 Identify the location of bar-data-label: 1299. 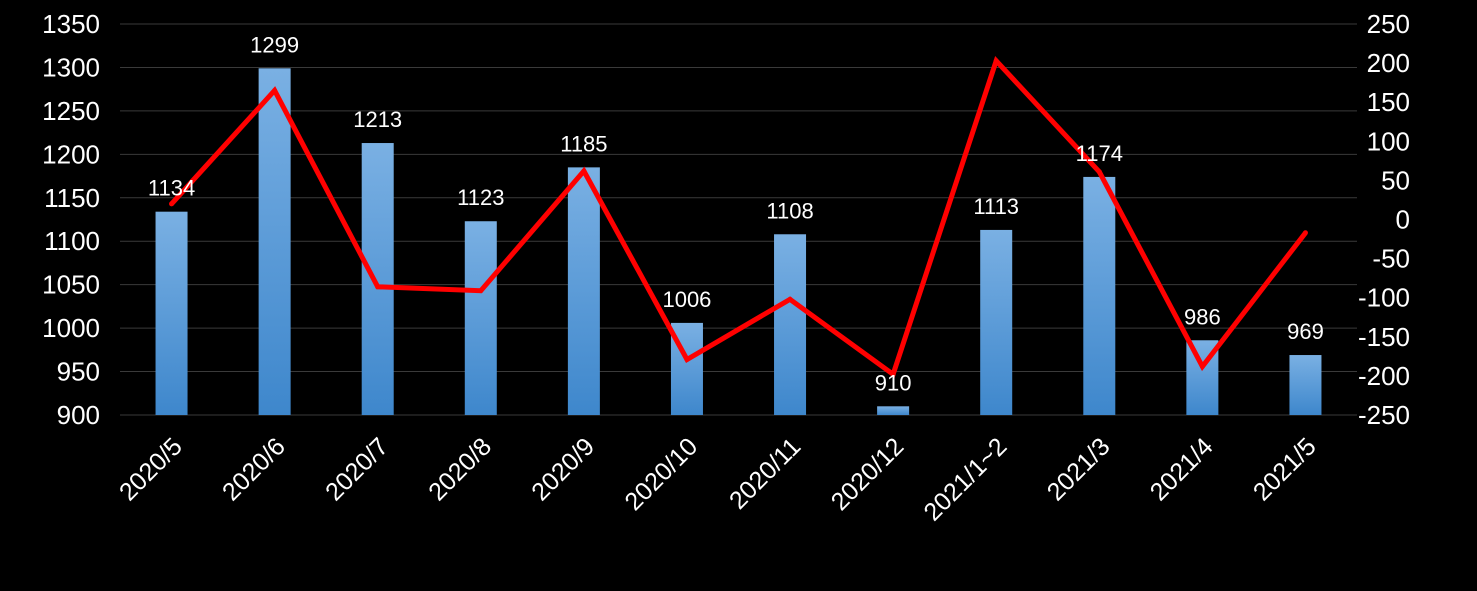
(274, 44).